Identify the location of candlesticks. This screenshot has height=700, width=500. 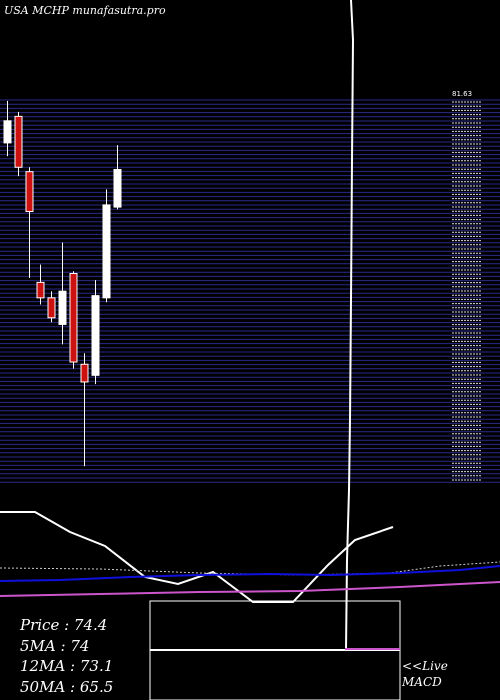
(62, 283).